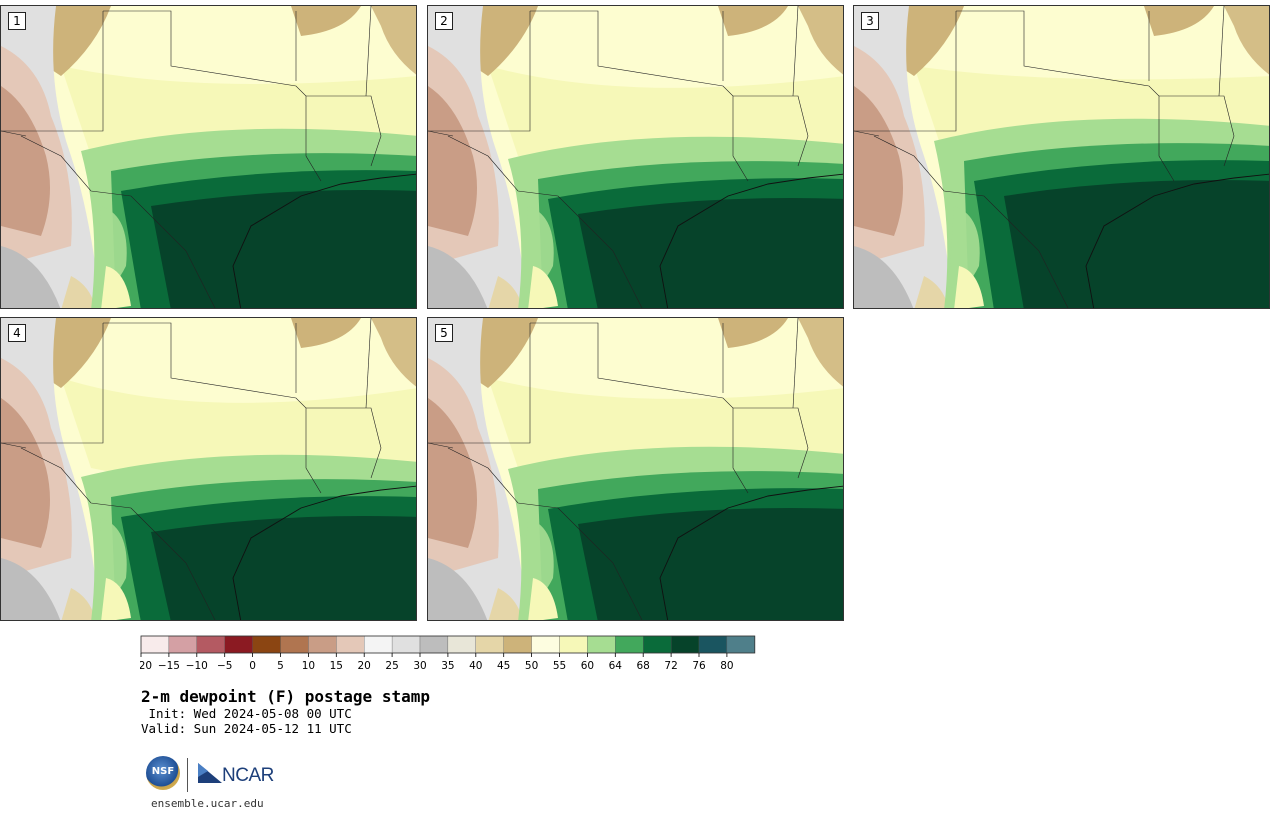 This screenshot has height=815, width=1280. What do you see at coordinates (444, 333) in the screenshot?
I see `panel-label: 5` at bounding box center [444, 333].